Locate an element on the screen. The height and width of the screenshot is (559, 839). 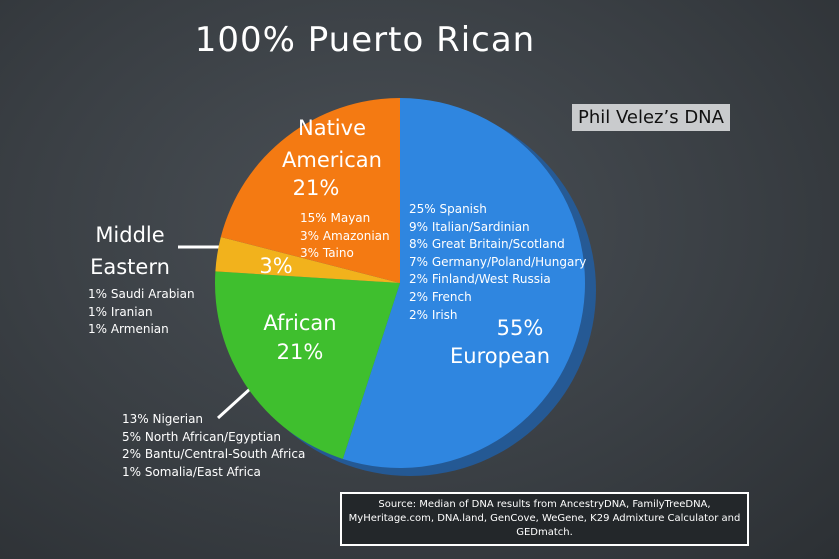
breakdown-item: 9% Italian/Sardinian is located at coordinates (469, 226).